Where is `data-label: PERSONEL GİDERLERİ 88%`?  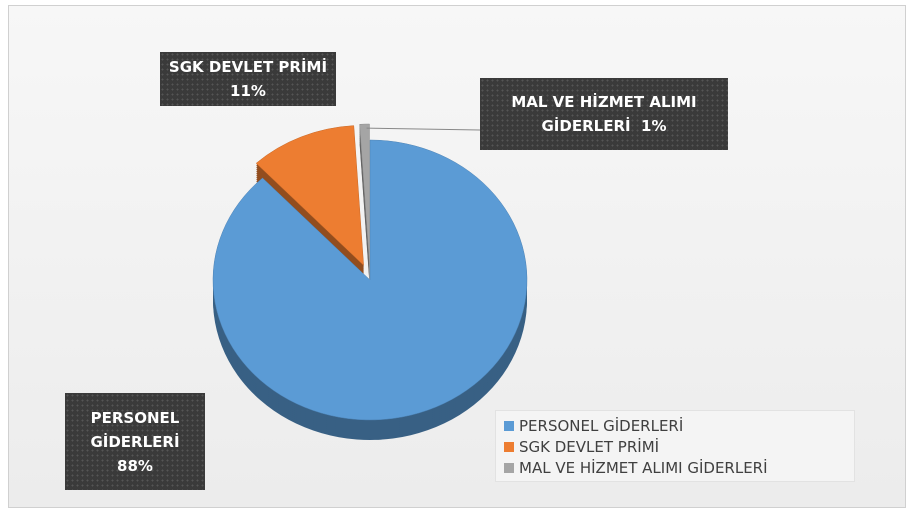 data-label: PERSONEL GİDERLERİ 88% is located at coordinates (135, 441).